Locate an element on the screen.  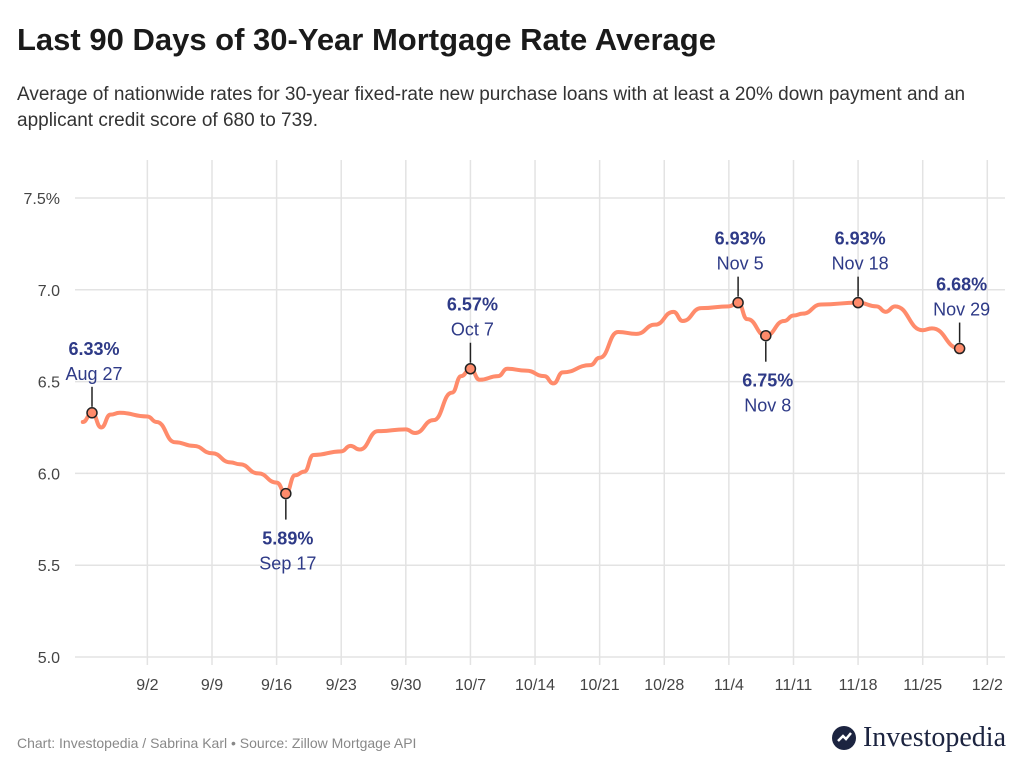
x-tick-label: 9/23 is located at coordinates (341, 685).